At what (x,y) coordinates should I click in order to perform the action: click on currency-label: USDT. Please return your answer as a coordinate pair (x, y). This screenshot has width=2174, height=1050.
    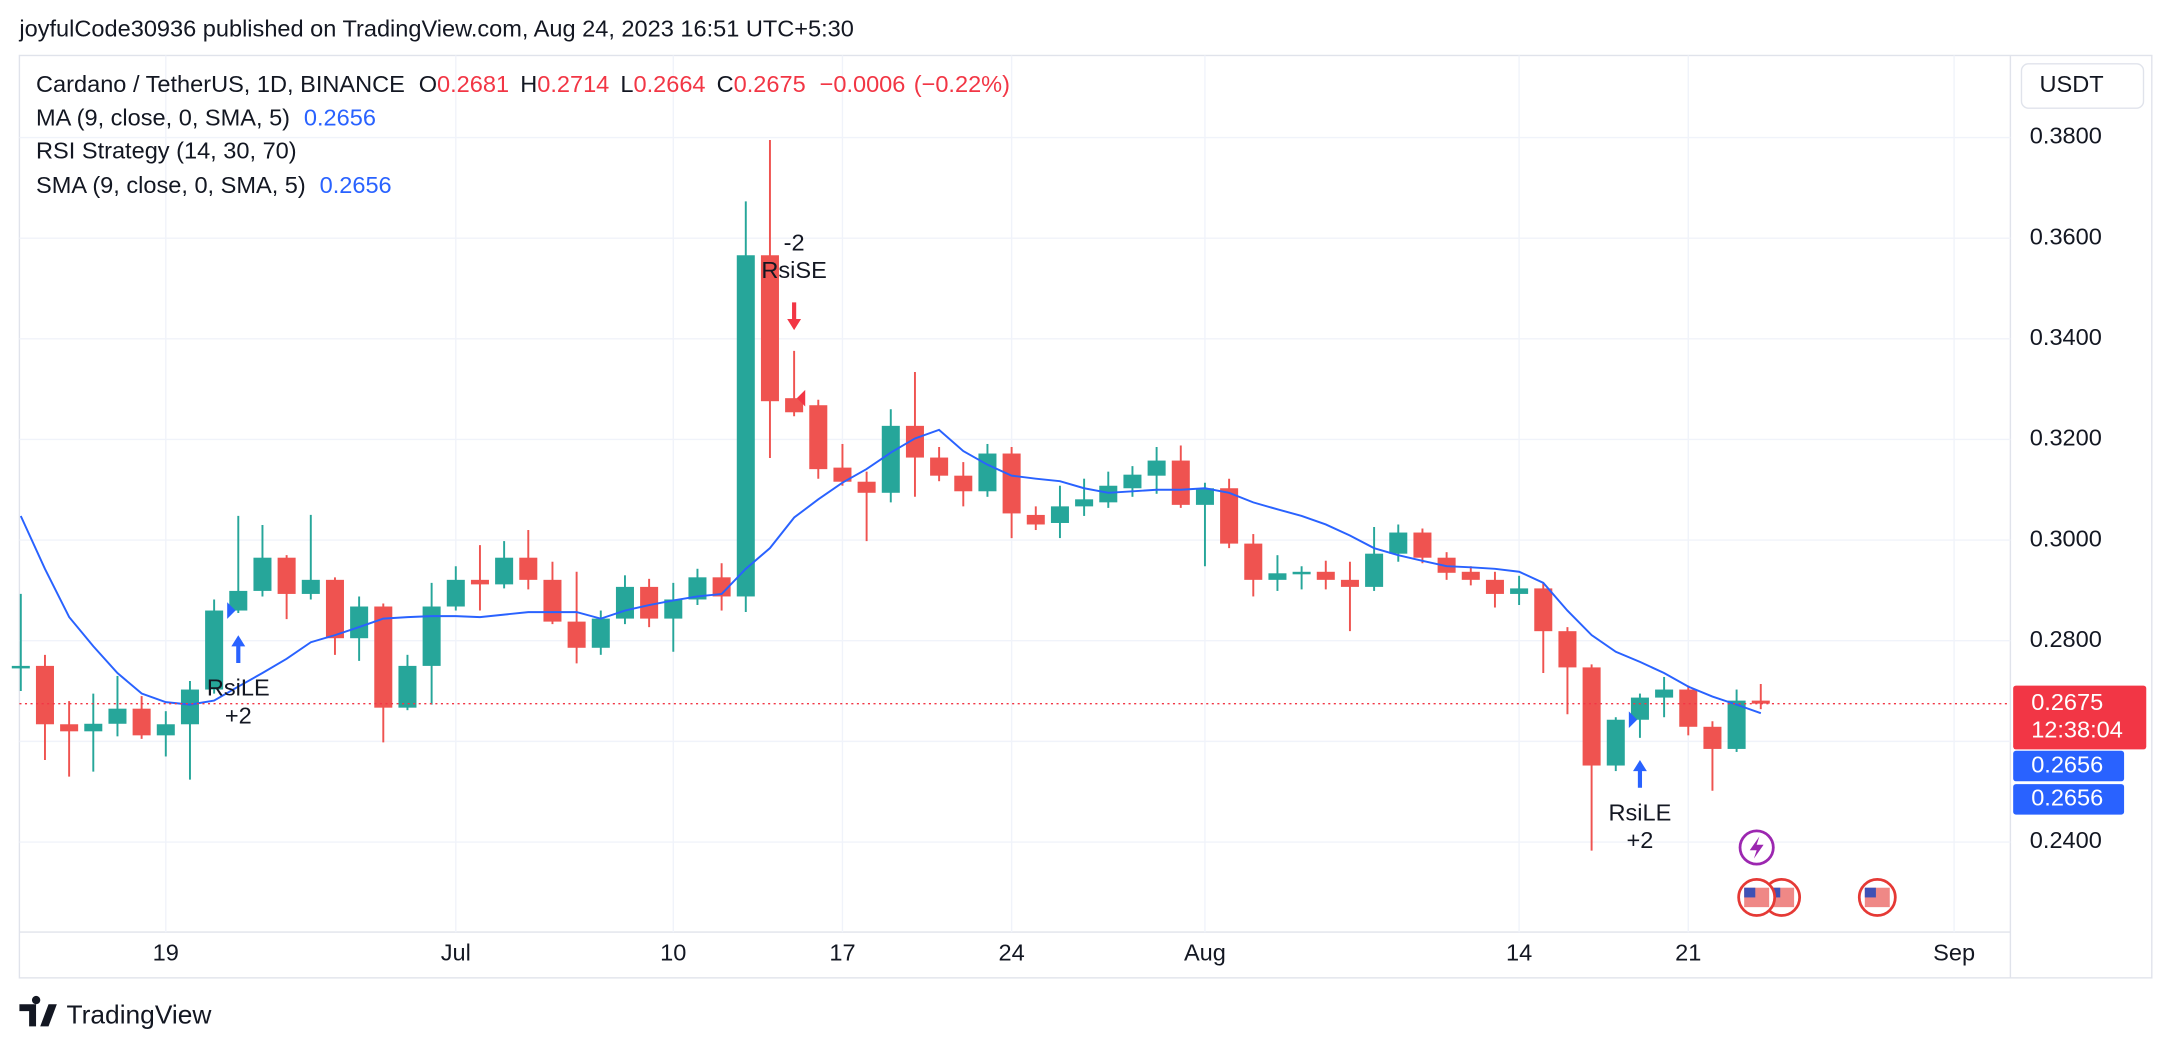
    Looking at the image, I should click on (2072, 84).